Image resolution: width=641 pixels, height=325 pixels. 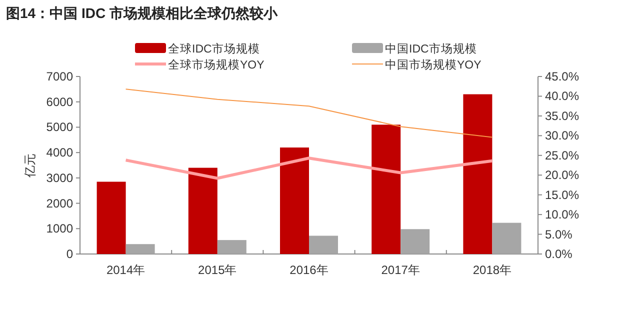 I want to click on y-axis-title: 亿元, so click(x=30, y=165).